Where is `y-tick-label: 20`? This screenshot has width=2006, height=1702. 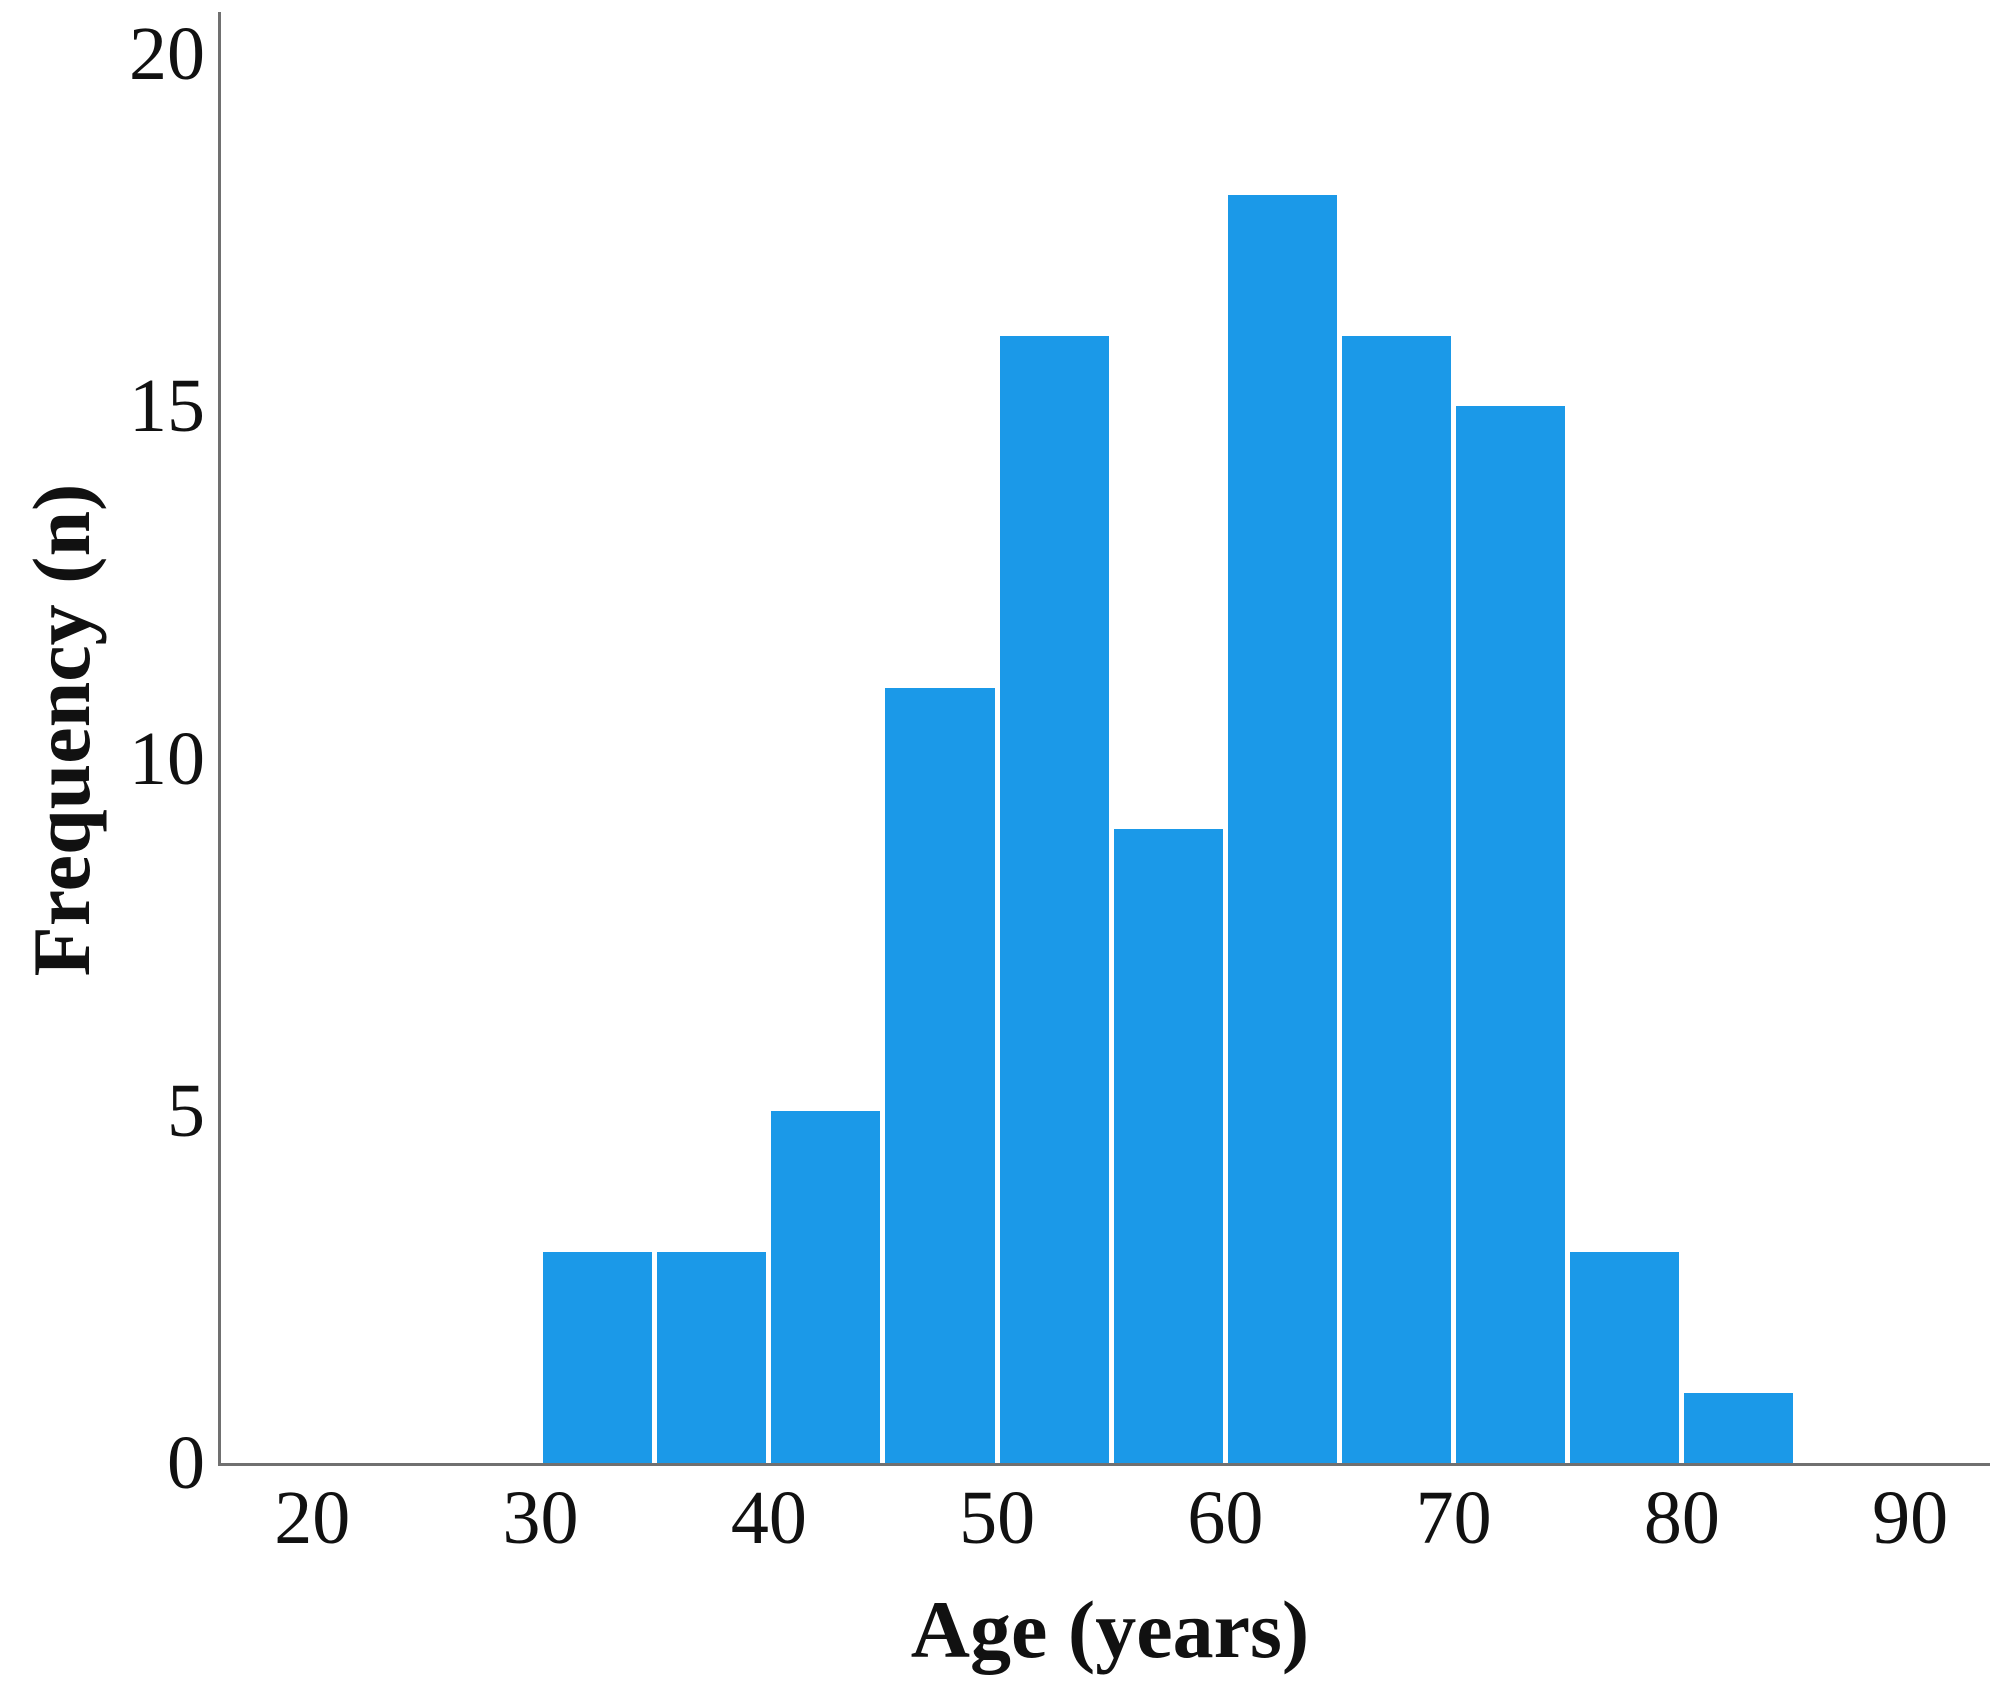 y-tick-label: 20 is located at coordinates (167, 54).